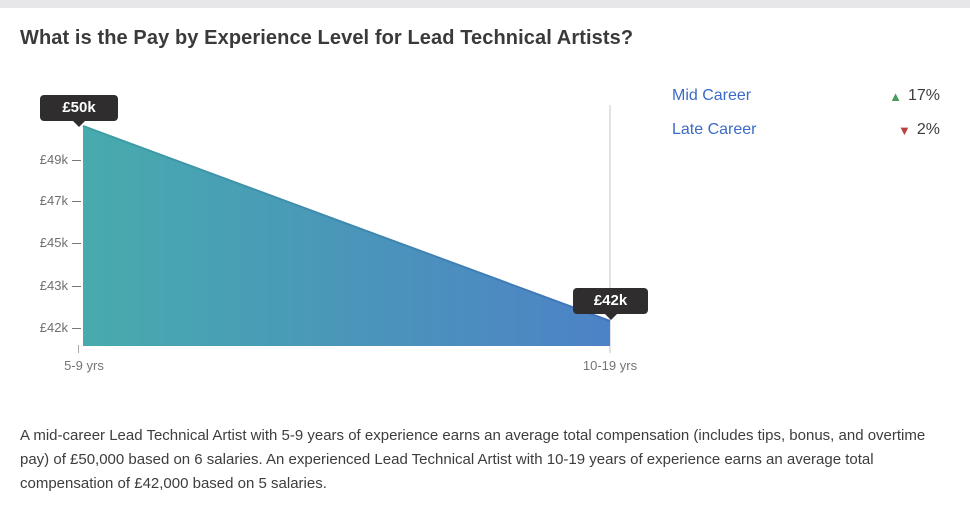 The height and width of the screenshot is (526, 970). I want to click on tooltip-value: £42k, so click(610, 300).